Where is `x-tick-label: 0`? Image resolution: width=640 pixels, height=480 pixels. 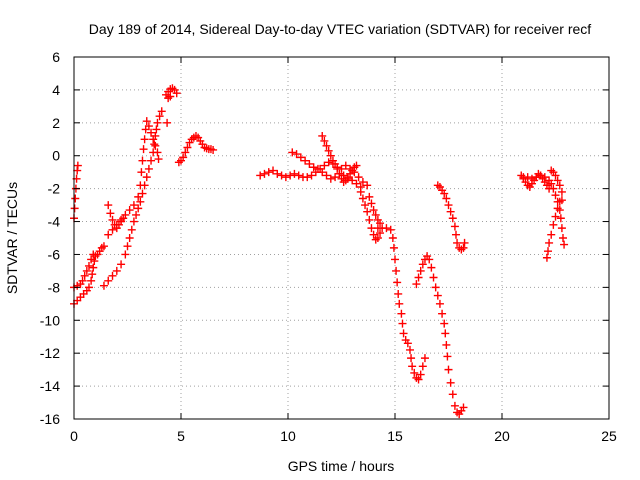
x-tick-label: 0 is located at coordinates (74, 436).